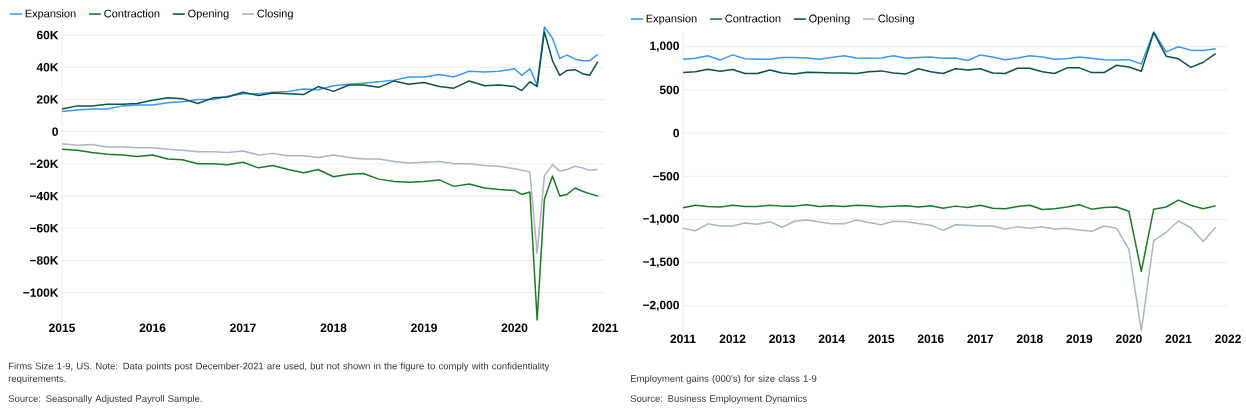 The height and width of the screenshot is (412, 1246). I want to click on y-tick-label: −2,000, so click(660, 306).